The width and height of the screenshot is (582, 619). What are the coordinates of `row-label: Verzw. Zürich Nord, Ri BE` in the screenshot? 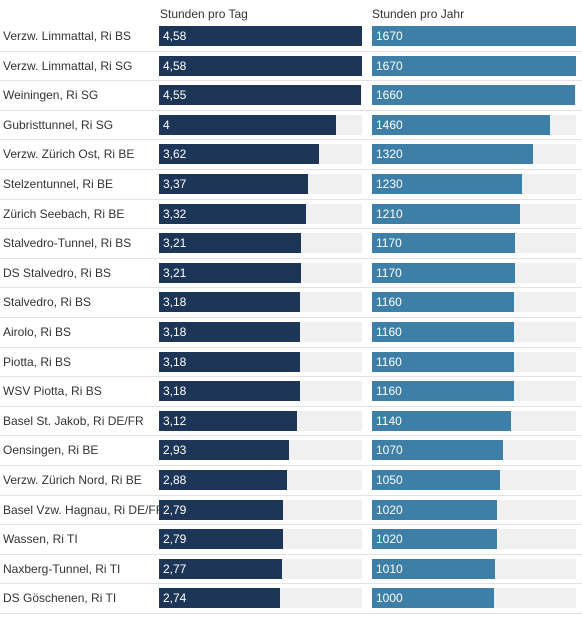 It's located at (72, 480).